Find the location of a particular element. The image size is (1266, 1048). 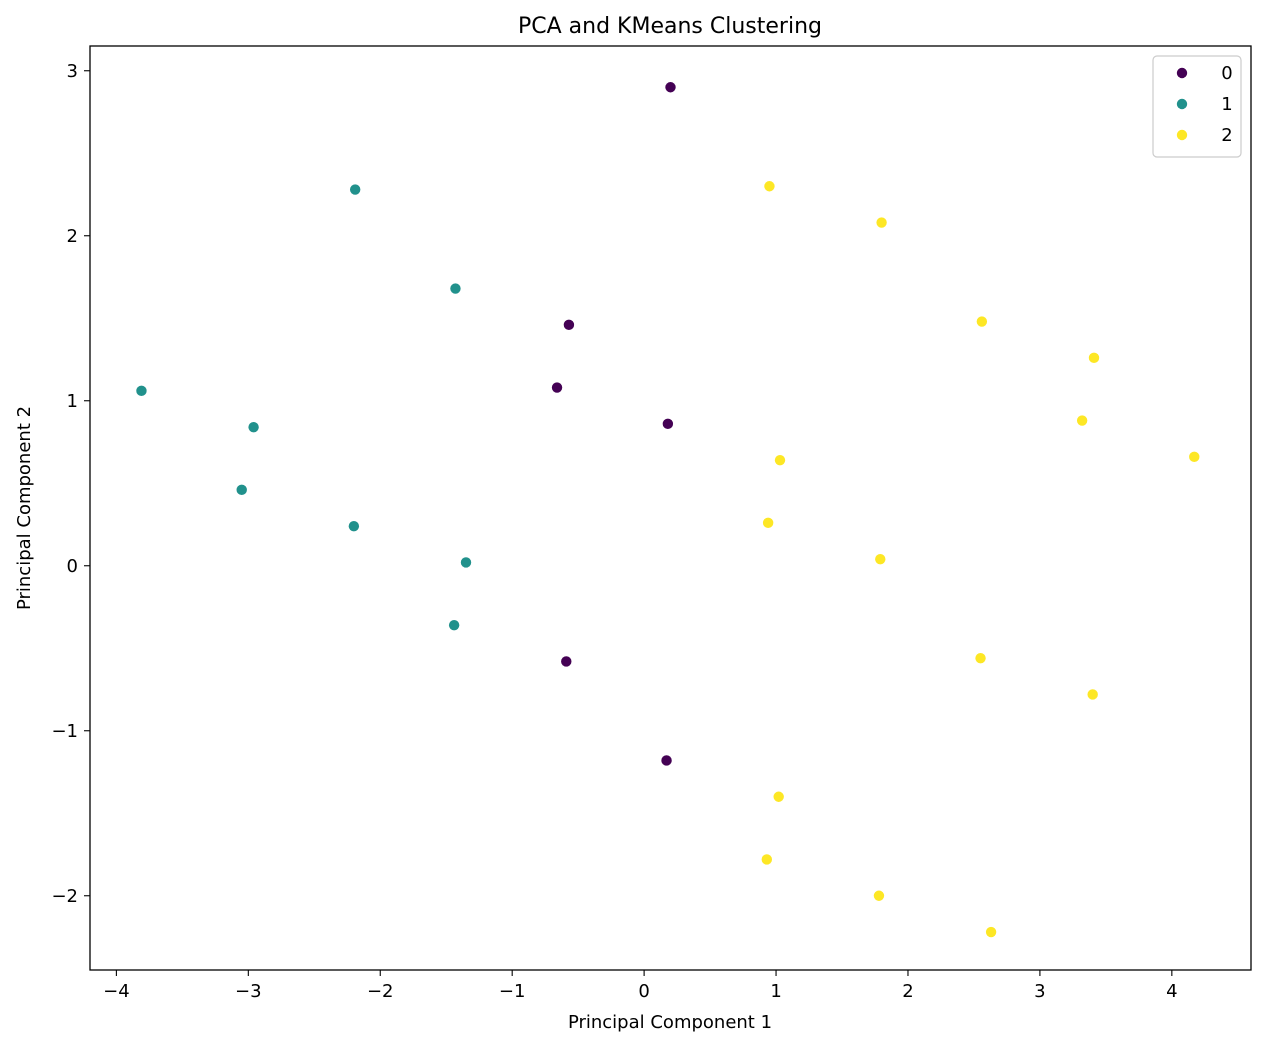

legend-label: 2 is located at coordinates (1226, 135).